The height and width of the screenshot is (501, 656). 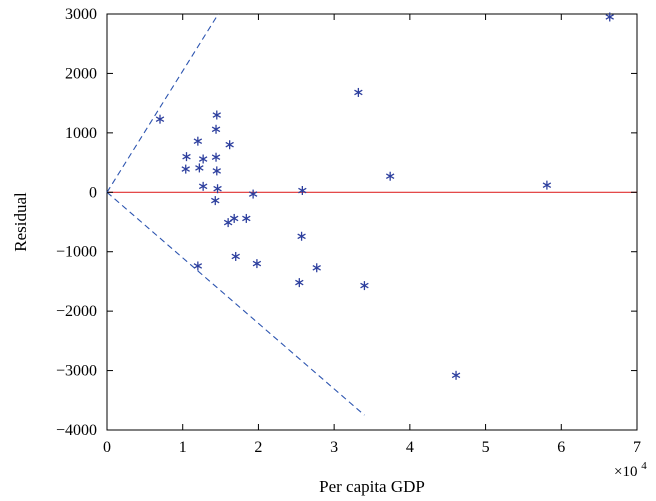 I want to click on upper-bound-line, so click(x=162, y=103).